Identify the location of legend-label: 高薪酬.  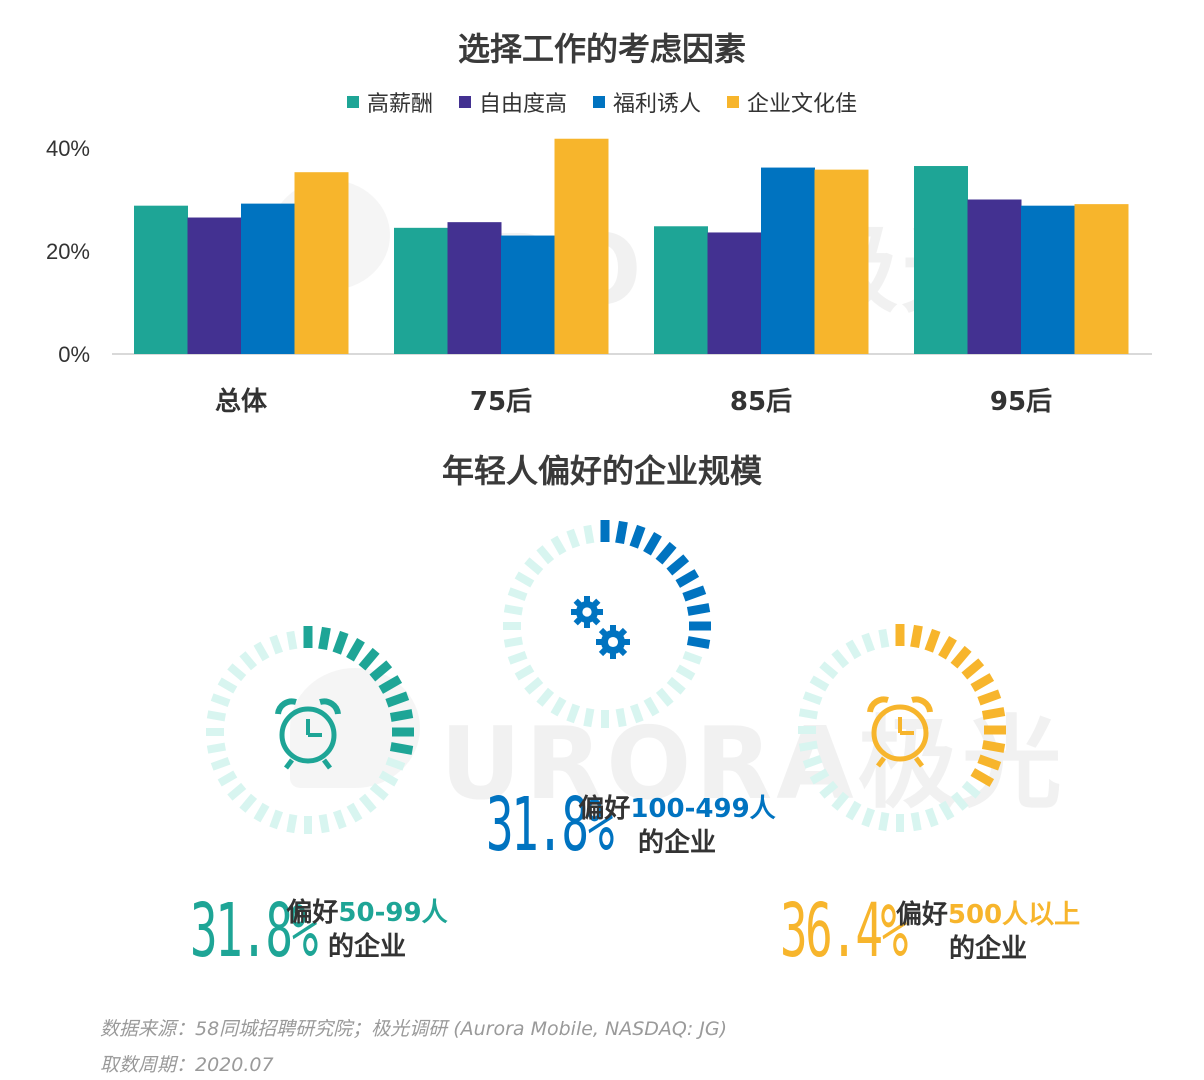
(399, 104).